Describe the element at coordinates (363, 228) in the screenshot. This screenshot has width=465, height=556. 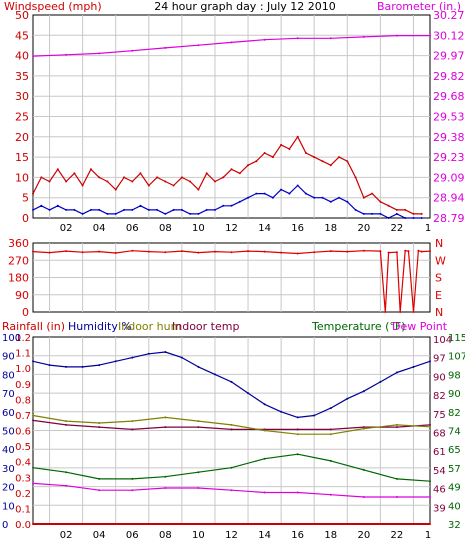
I see `x-tick-label-top: 20` at that location.